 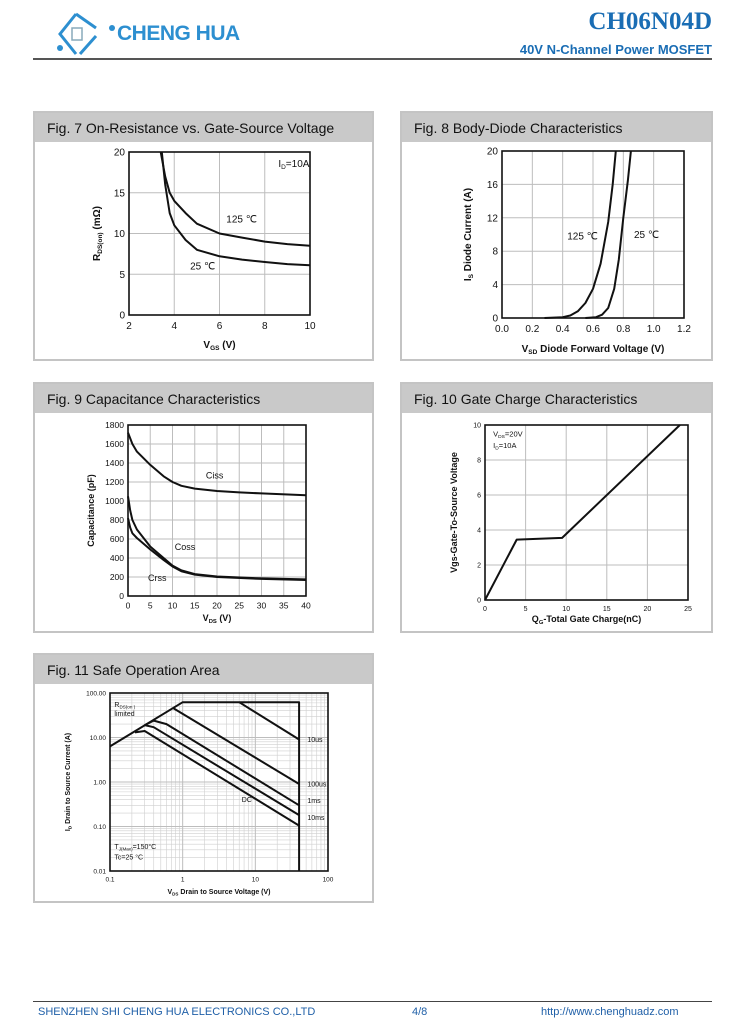 What do you see at coordinates (372, 1001) in the screenshot?
I see `footer-divider` at bounding box center [372, 1001].